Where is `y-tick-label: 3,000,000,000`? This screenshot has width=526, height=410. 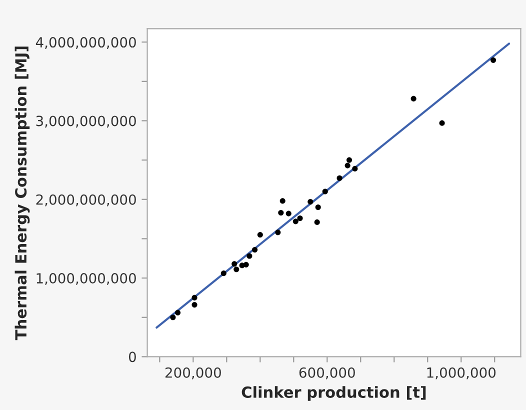
y-tick-label: 3,000,000,000 is located at coordinates (86, 122).